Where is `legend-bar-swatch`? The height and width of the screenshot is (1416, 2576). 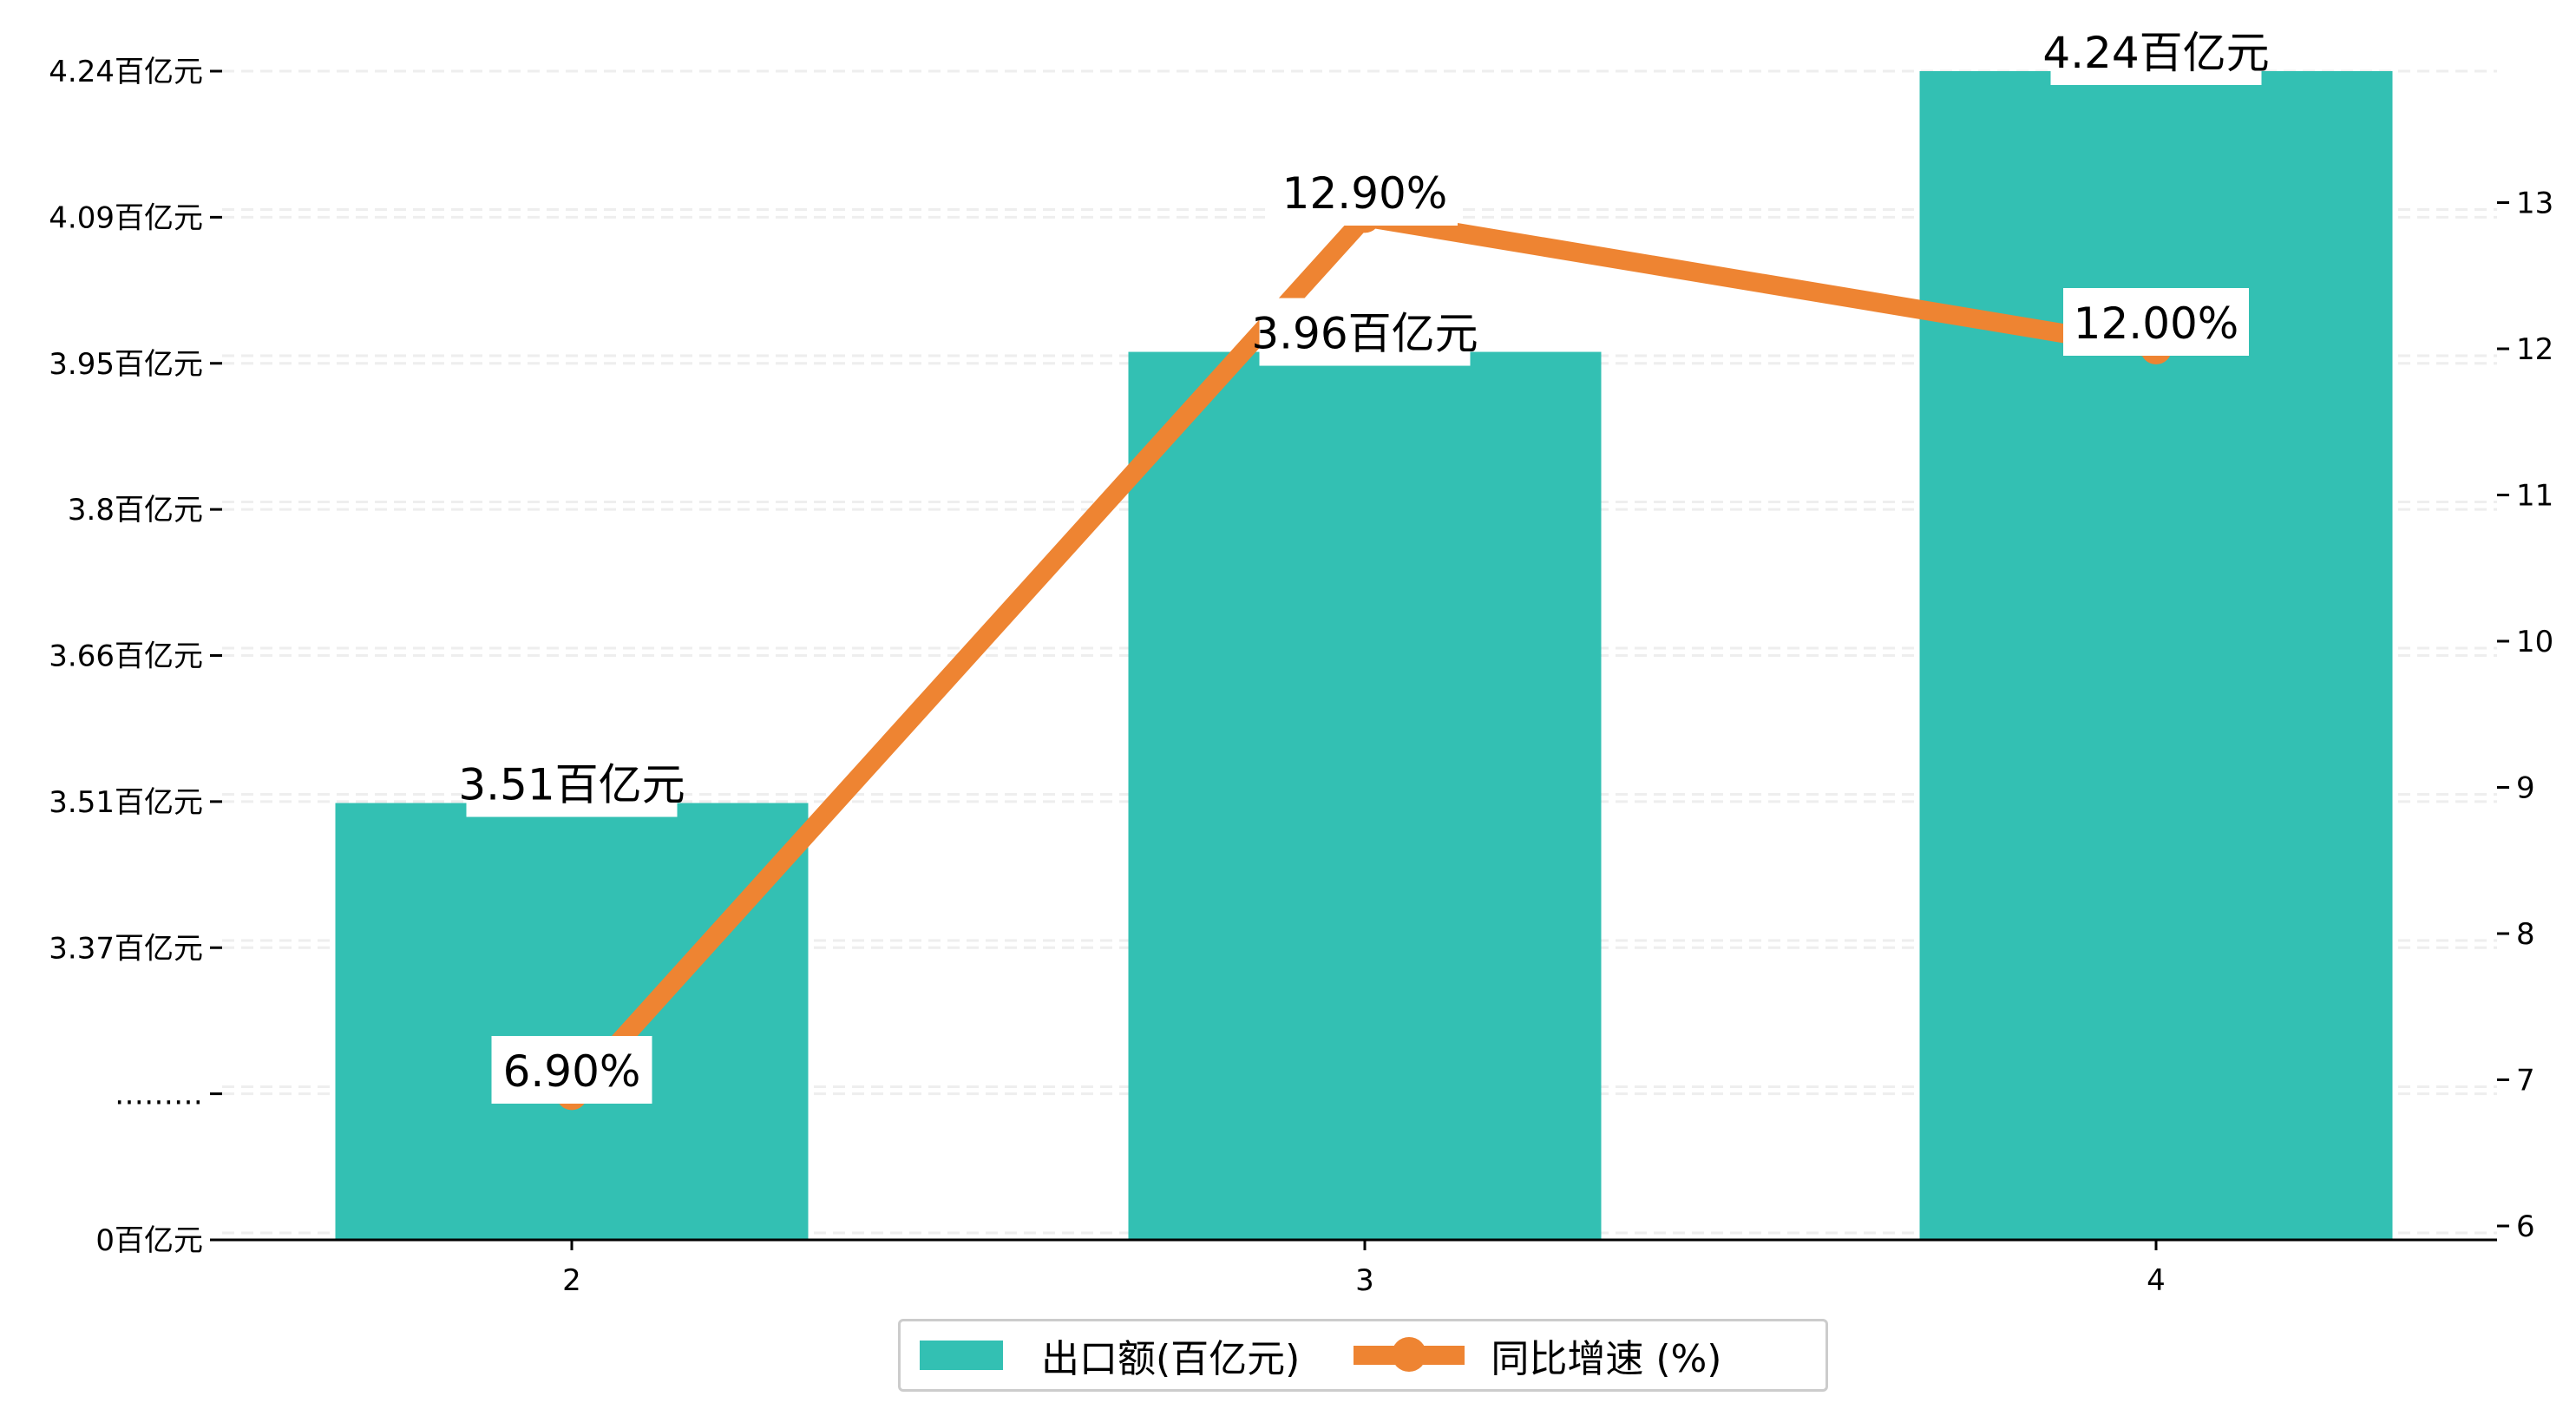
legend-bar-swatch is located at coordinates (961, 1356).